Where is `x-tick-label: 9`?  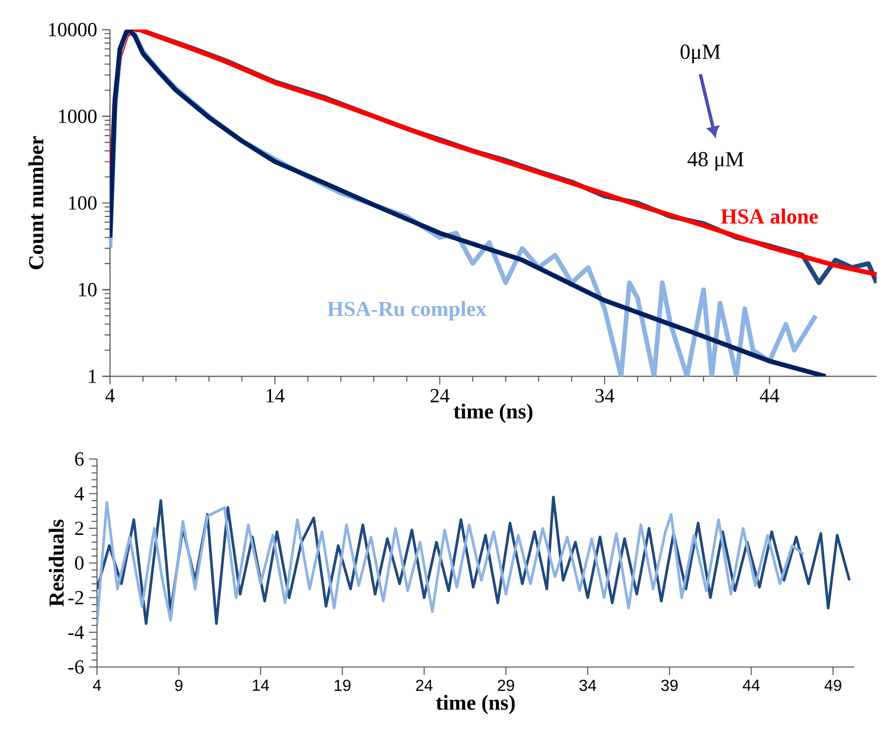
x-tick-label: 9 is located at coordinates (178, 686).